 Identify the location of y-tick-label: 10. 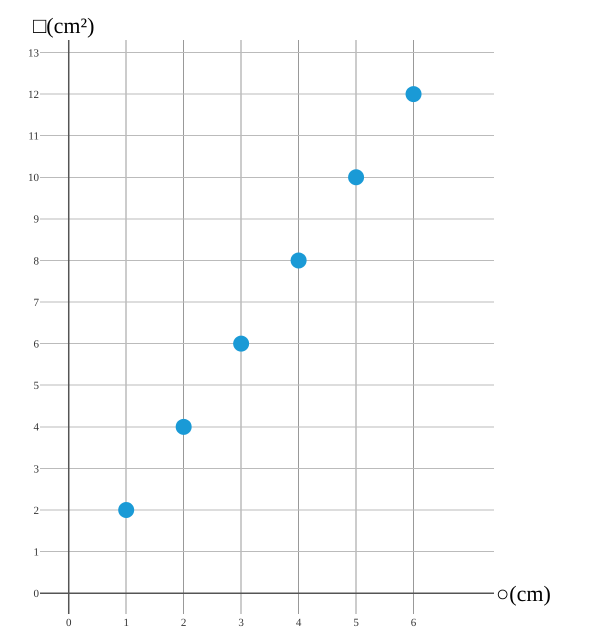
(34, 178).